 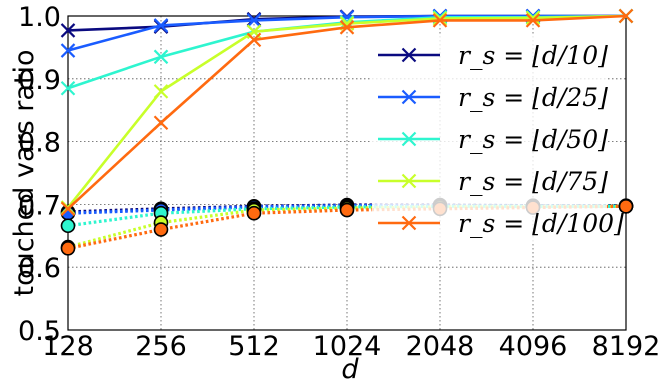 I want to click on legend-item: r_s = ⌊d/100⌋, so click(x=501, y=223).